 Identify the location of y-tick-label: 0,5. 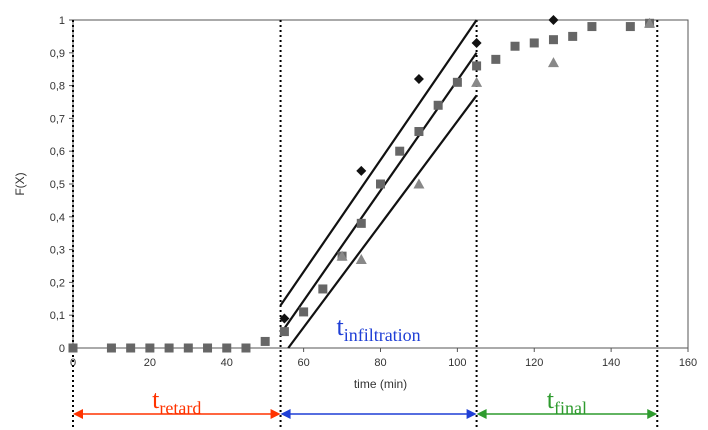
(57, 185).